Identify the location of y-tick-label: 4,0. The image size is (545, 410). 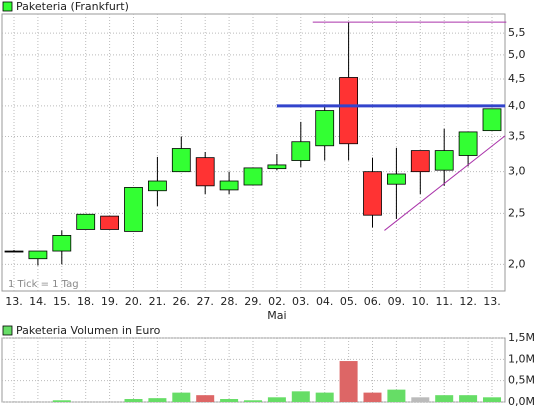
(517, 105).